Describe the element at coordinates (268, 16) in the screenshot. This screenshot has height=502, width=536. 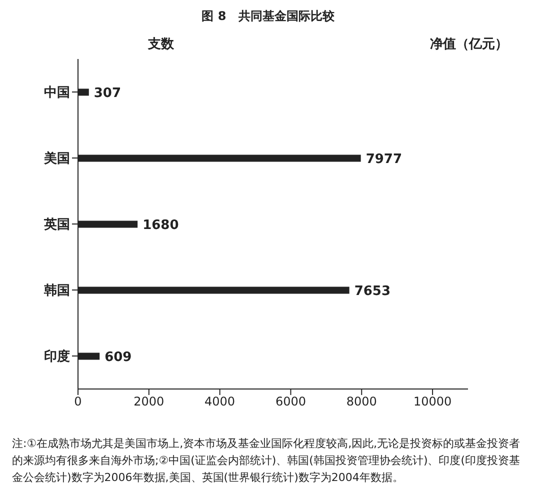
I see `chart-title: 图 8 共同基金国际比较` at that location.